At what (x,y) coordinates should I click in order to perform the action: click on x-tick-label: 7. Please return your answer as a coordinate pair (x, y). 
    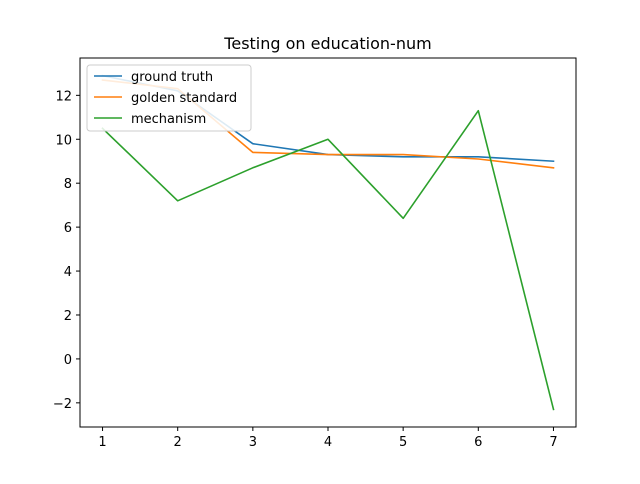
    Looking at the image, I should click on (553, 442).